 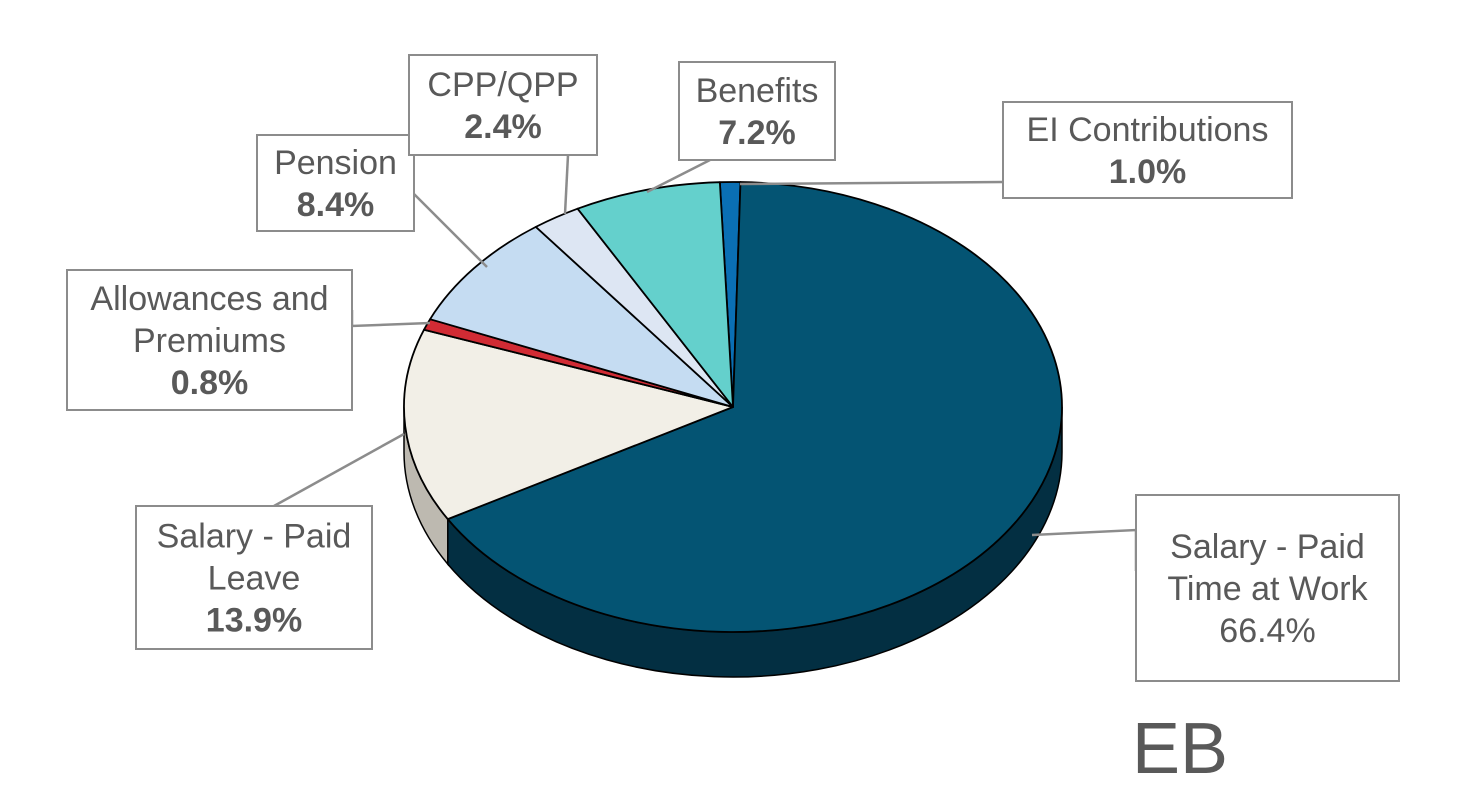 What do you see at coordinates (254, 621) in the screenshot?
I see `slice-value-salary-paid-leave: 13.9%` at bounding box center [254, 621].